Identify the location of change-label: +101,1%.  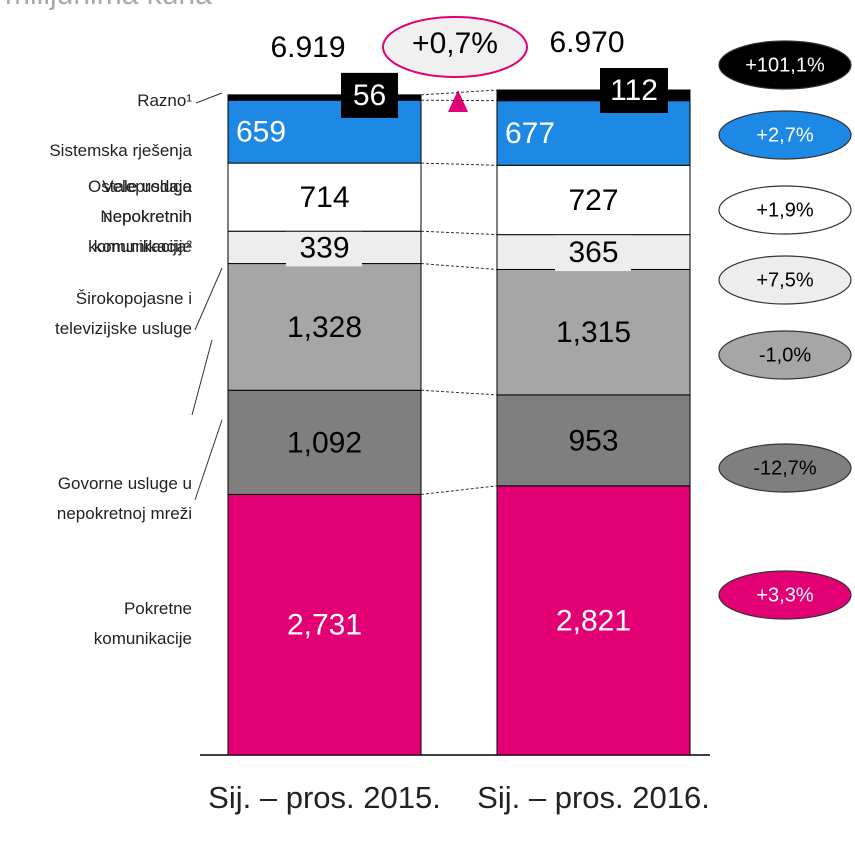
(785, 65).